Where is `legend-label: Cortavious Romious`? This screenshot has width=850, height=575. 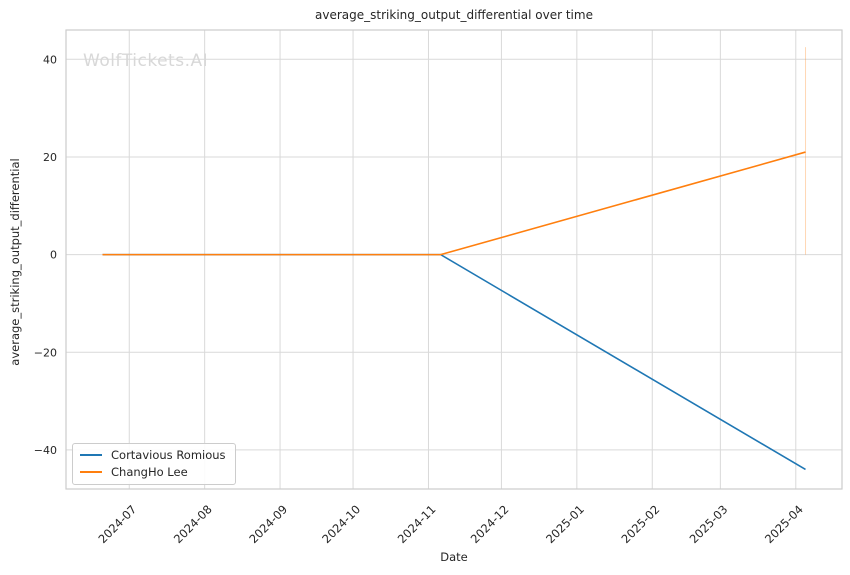 legend-label: Cortavious Romious is located at coordinates (168, 455).